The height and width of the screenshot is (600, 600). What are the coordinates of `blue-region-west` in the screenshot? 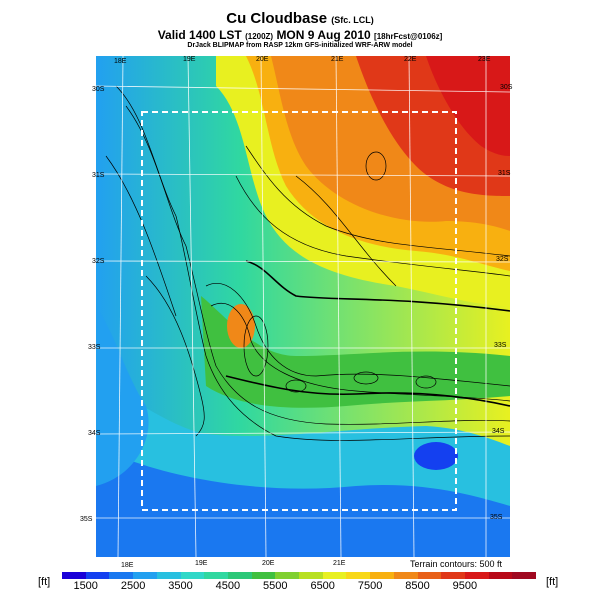 It's located at (122, 396).